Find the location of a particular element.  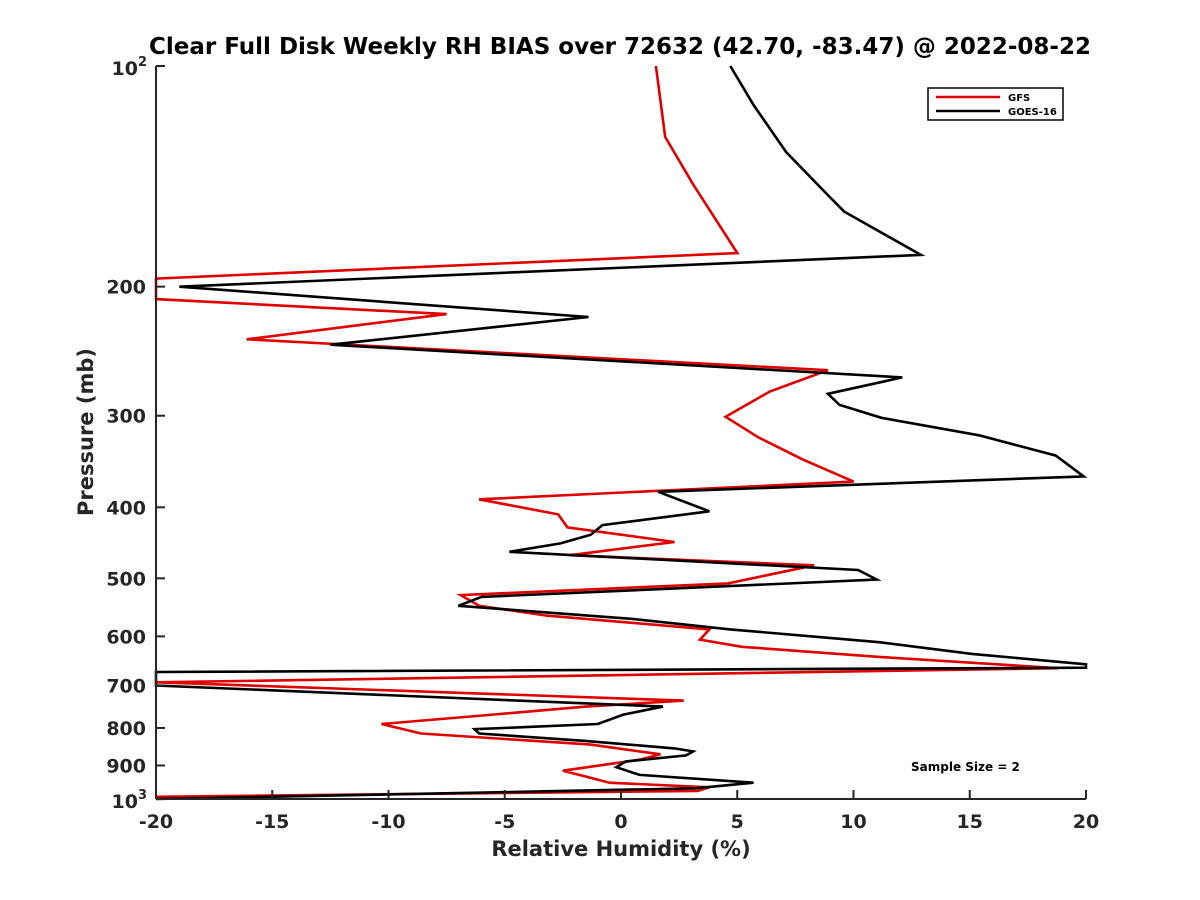

legend-label-gfs: GFS is located at coordinates (1019, 98).